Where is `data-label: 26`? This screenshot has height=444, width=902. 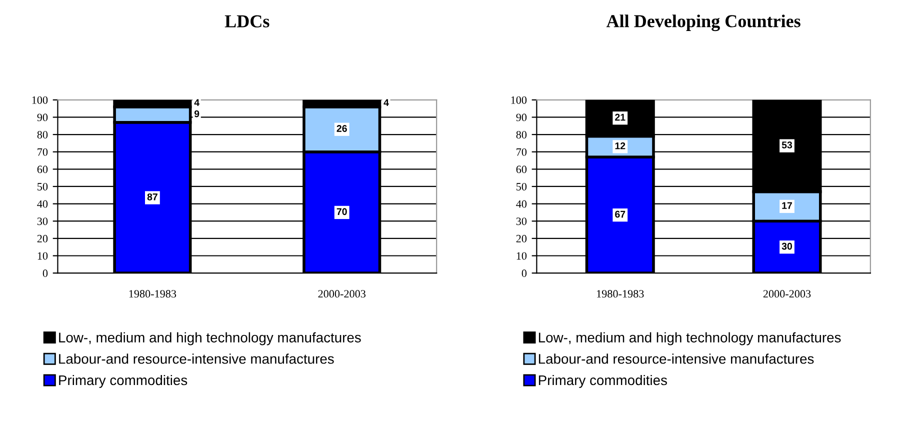 data-label: 26 is located at coordinates (341, 128).